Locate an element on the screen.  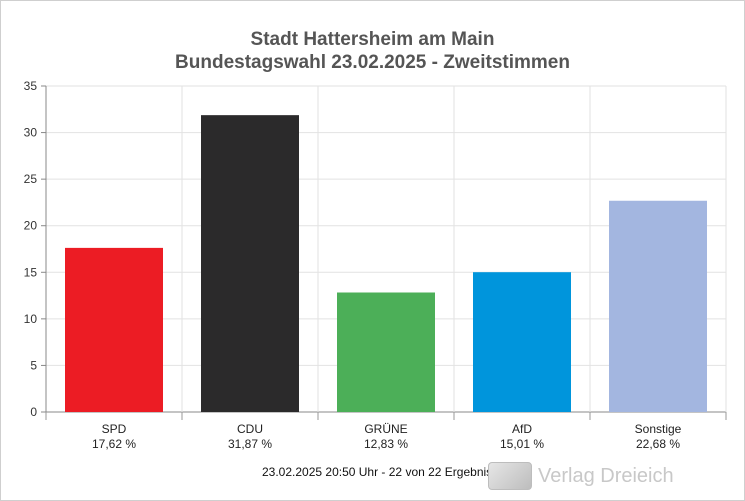
x-tick-label: CDU is located at coordinates (250, 429).